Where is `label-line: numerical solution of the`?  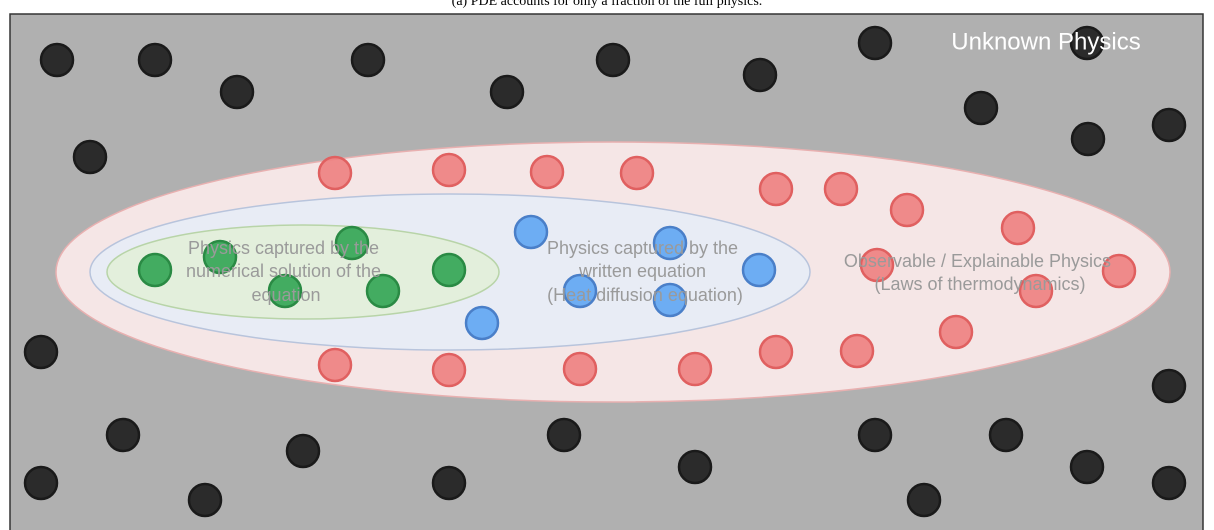
label-line: numerical solution of the is located at coordinates (283, 271).